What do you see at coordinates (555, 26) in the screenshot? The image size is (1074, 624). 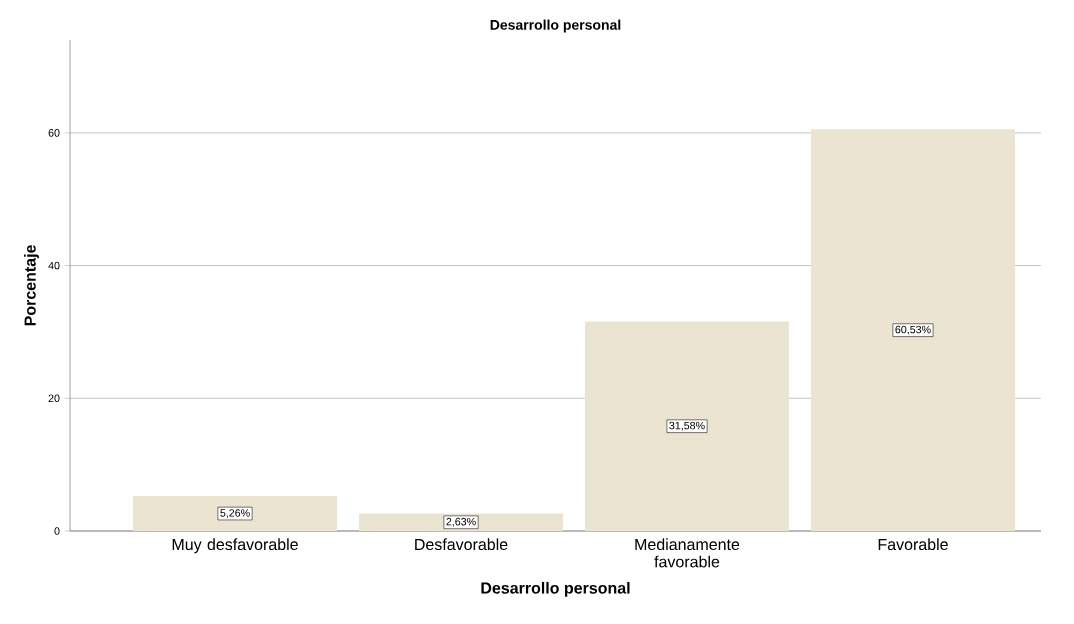 I see `chart-title: Desarrollo personal` at bounding box center [555, 26].